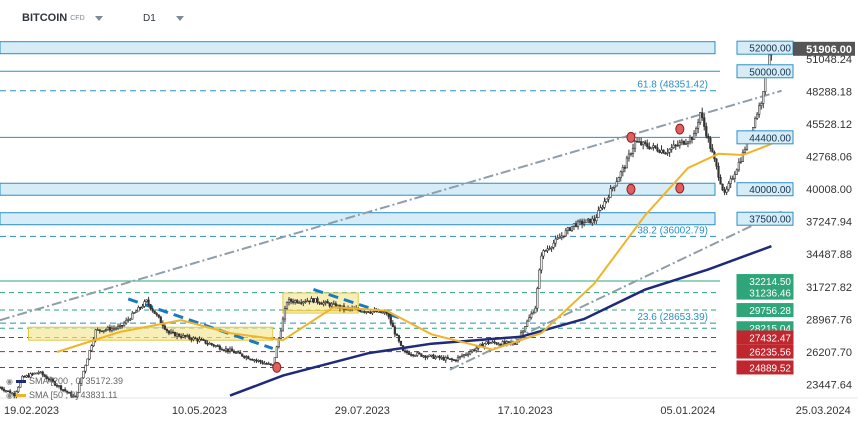  What do you see at coordinates (770, 329) in the screenshot?
I see `level-tag-label: 28215.04` at bounding box center [770, 329].